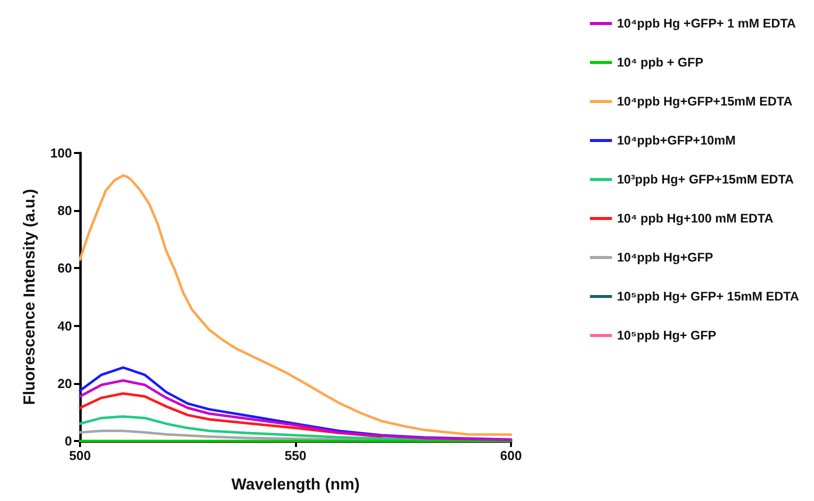 This screenshot has height=501, width=814. What do you see at coordinates (676, 141) in the screenshot?
I see `legend-label: 10⁴ppb+GFP+10mM` at bounding box center [676, 141].